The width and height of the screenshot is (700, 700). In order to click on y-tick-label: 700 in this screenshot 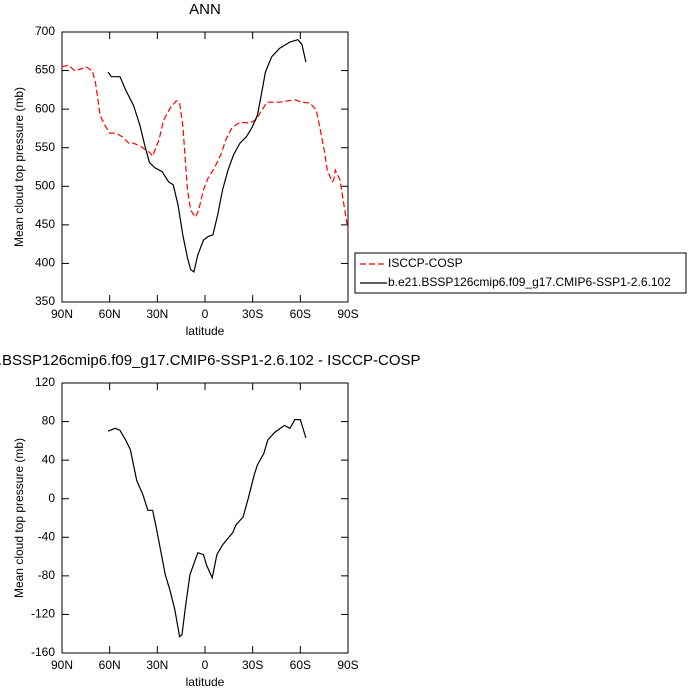, I will do `click(45, 31)`.